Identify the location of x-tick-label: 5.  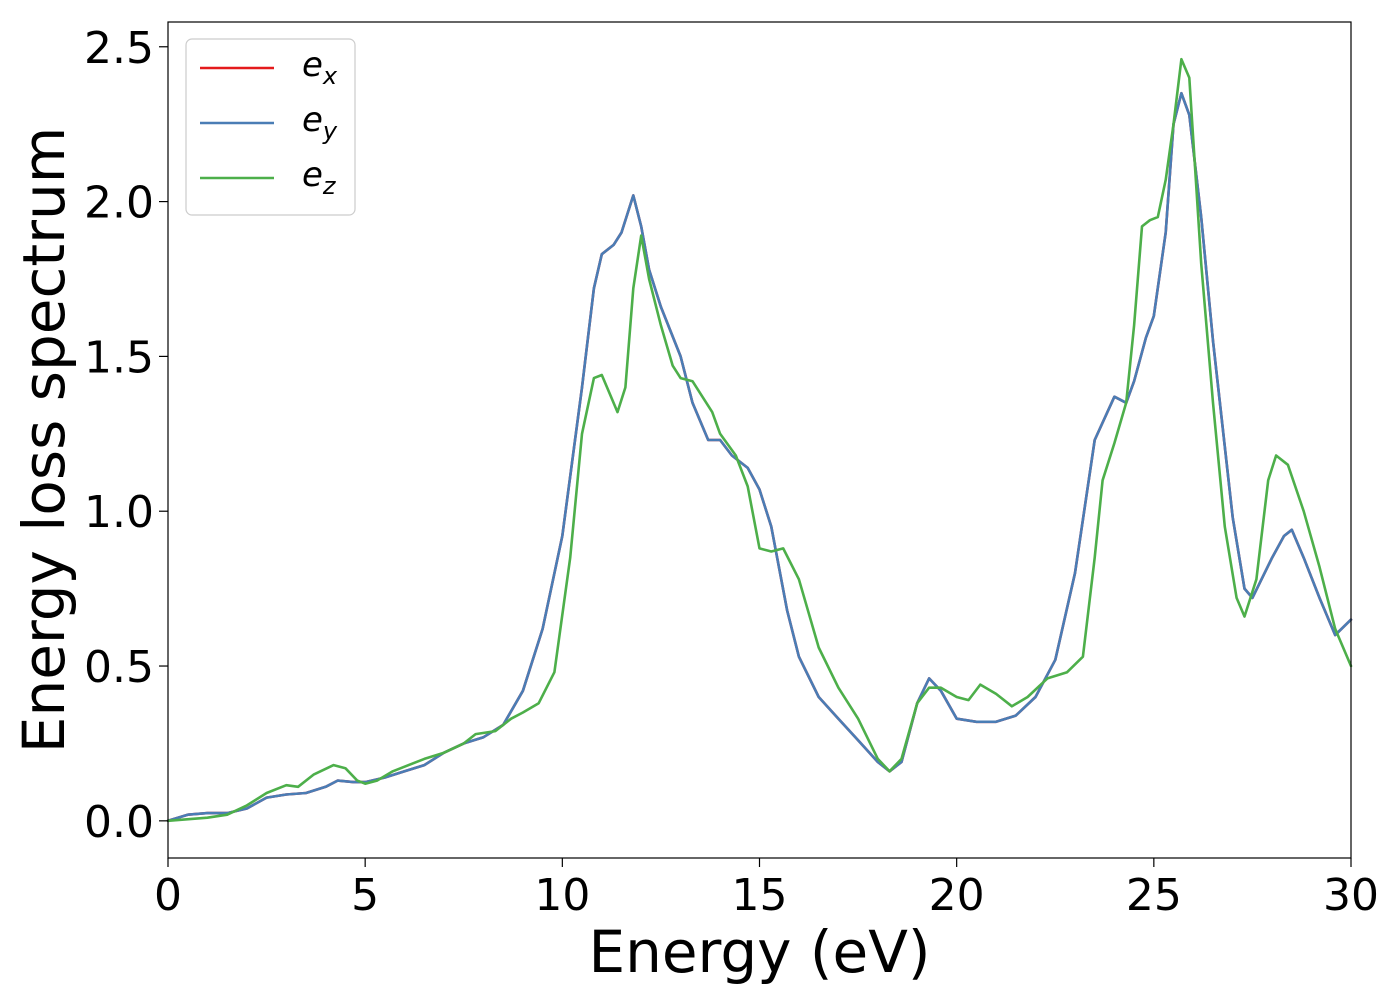
(365, 895).